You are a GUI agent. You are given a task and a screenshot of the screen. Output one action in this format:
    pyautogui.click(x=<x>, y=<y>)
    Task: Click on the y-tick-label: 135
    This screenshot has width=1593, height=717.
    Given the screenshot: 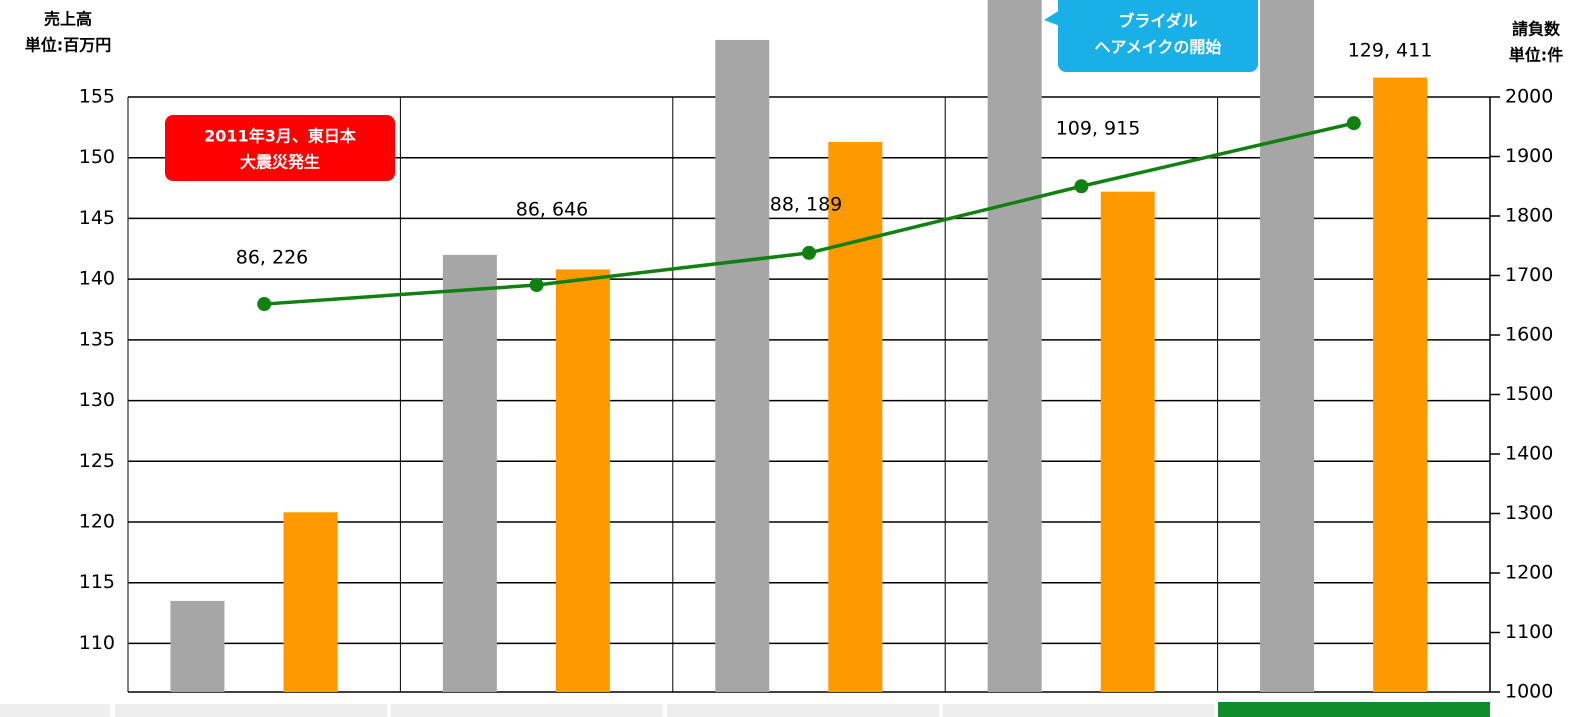 What is the action you would take?
    pyautogui.click(x=97, y=339)
    